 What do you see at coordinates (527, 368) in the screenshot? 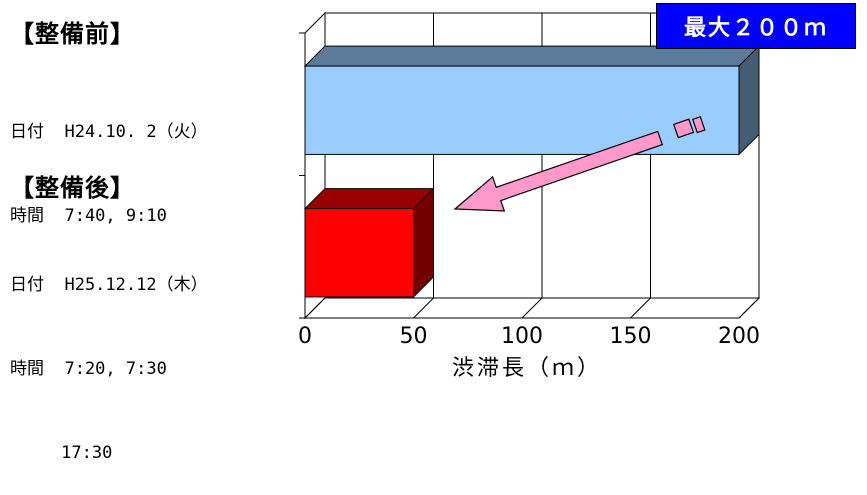
I see `x-axis-label: 渋滞長（ｍ）` at bounding box center [527, 368].